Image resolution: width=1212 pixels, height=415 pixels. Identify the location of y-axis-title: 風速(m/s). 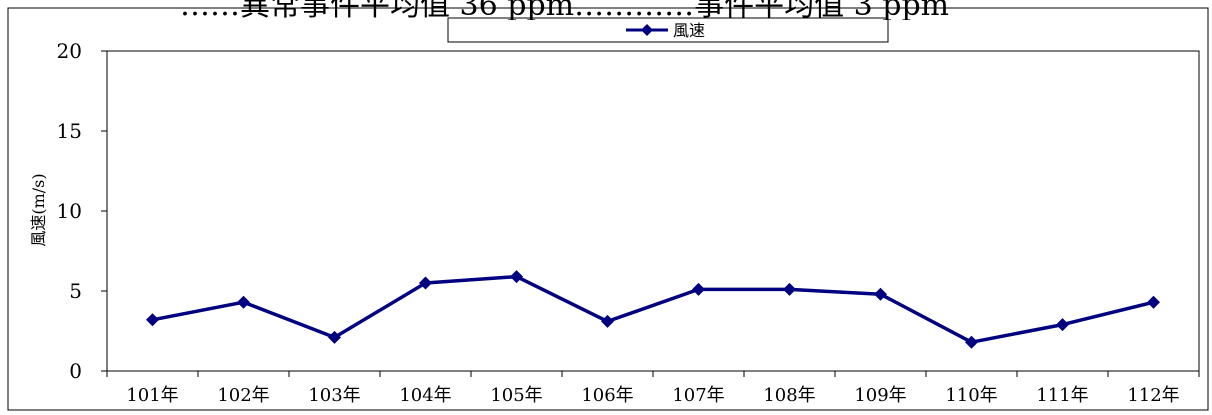
(38, 209).